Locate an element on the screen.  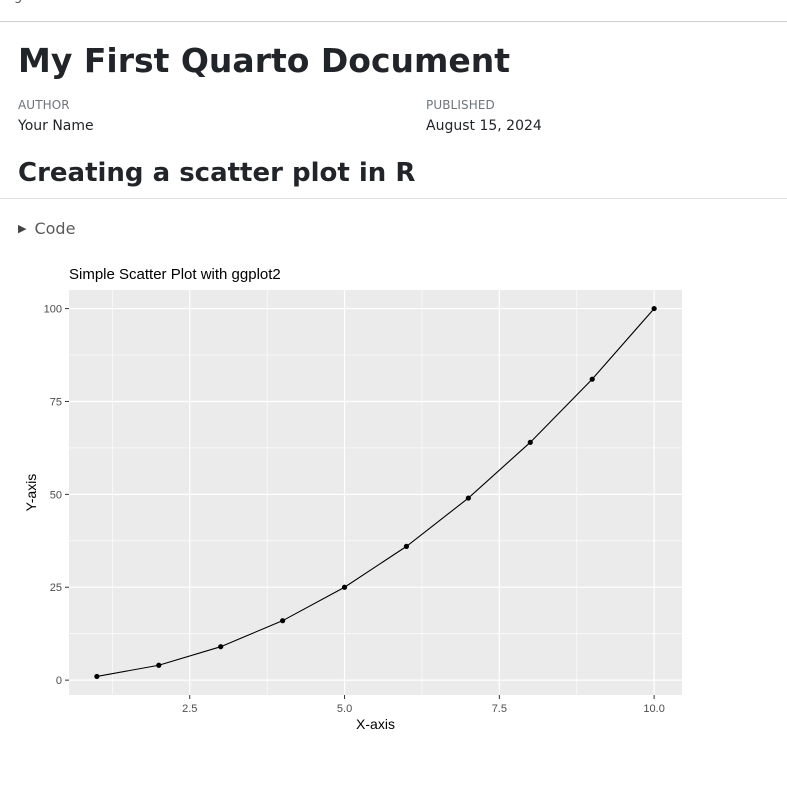
x-tick-label: 5.0 is located at coordinates (344, 709).